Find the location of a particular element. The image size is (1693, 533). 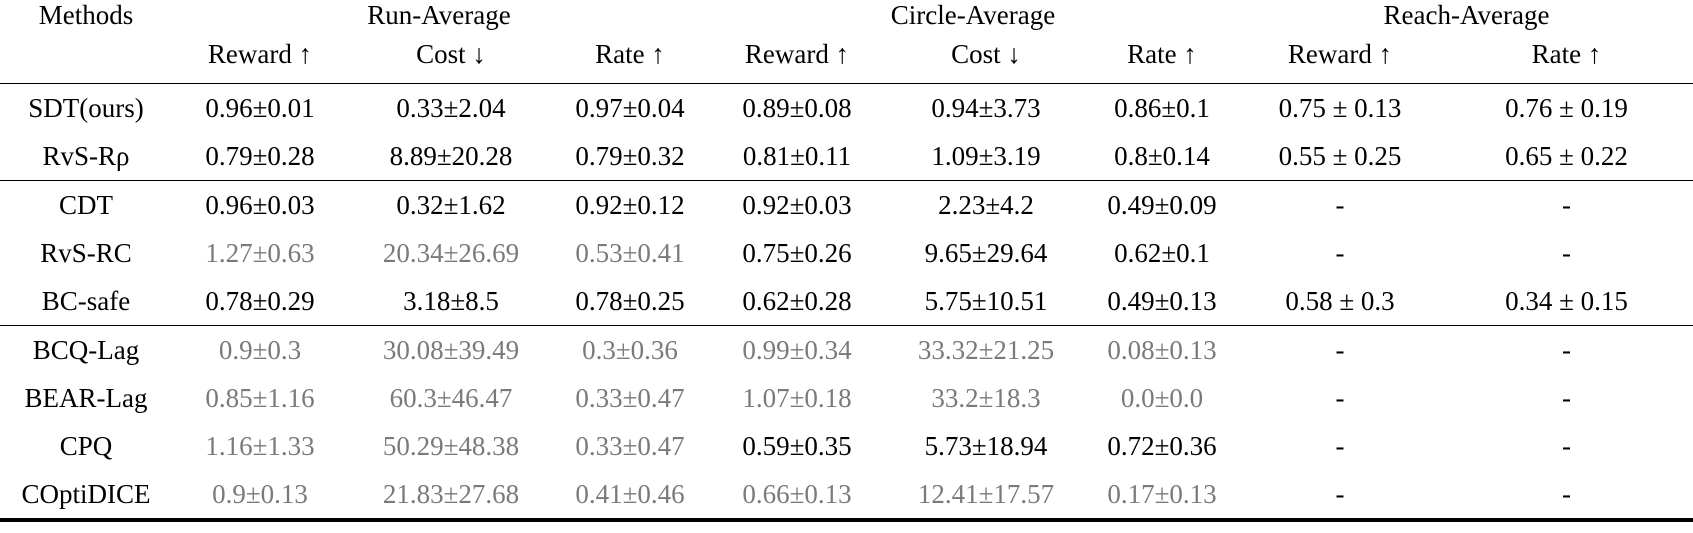

result-cell: 0.75 ± 0.13 is located at coordinates (1340, 107).